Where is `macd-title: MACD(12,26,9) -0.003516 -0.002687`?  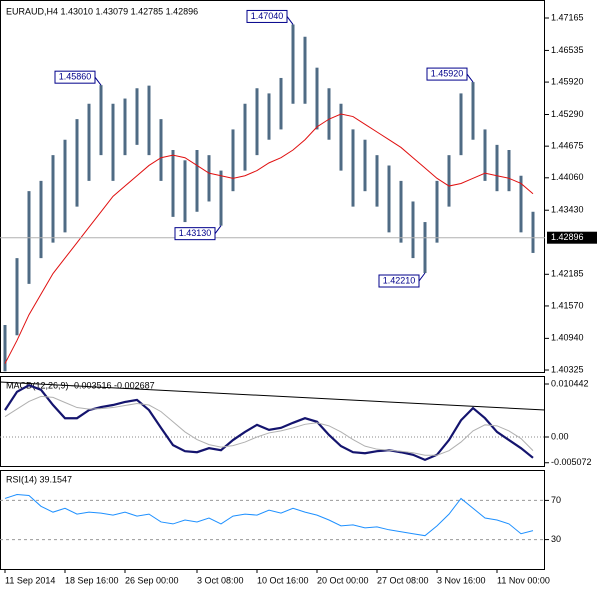 macd-title: MACD(12,26,9) -0.003516 -0.002687 is located at coordinates (80, 385).